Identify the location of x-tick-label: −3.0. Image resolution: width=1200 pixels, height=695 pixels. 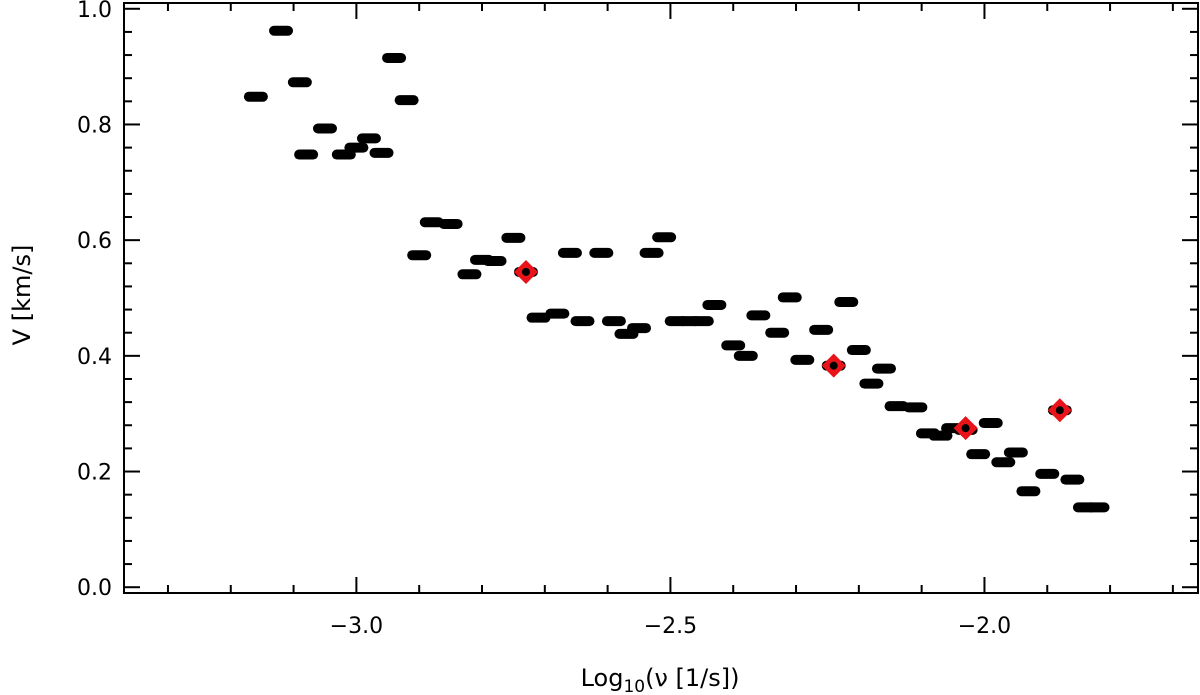
(356, 626).